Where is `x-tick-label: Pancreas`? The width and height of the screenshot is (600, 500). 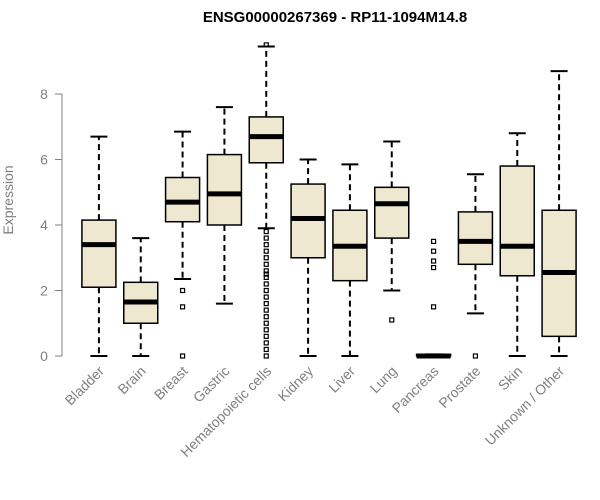 x-tick-label: Pancreas is located at coordinates (415, 389).